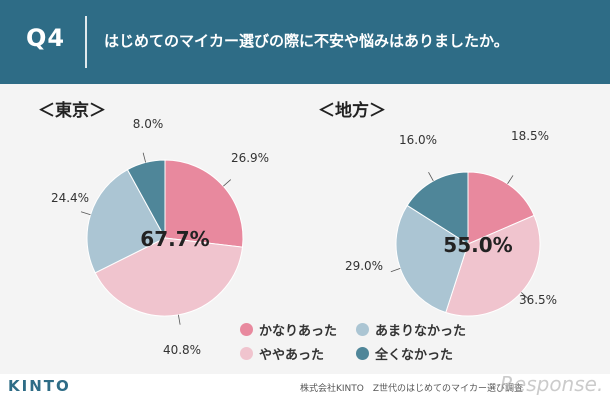  I want to click on header-divider, so click(86, 42).